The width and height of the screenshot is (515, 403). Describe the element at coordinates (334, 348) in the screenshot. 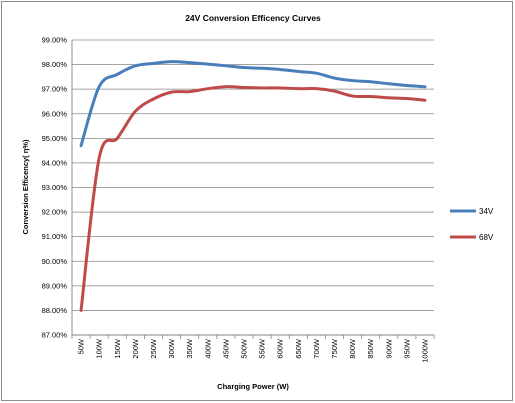

I see `x-tick-label: 750W` at that location.